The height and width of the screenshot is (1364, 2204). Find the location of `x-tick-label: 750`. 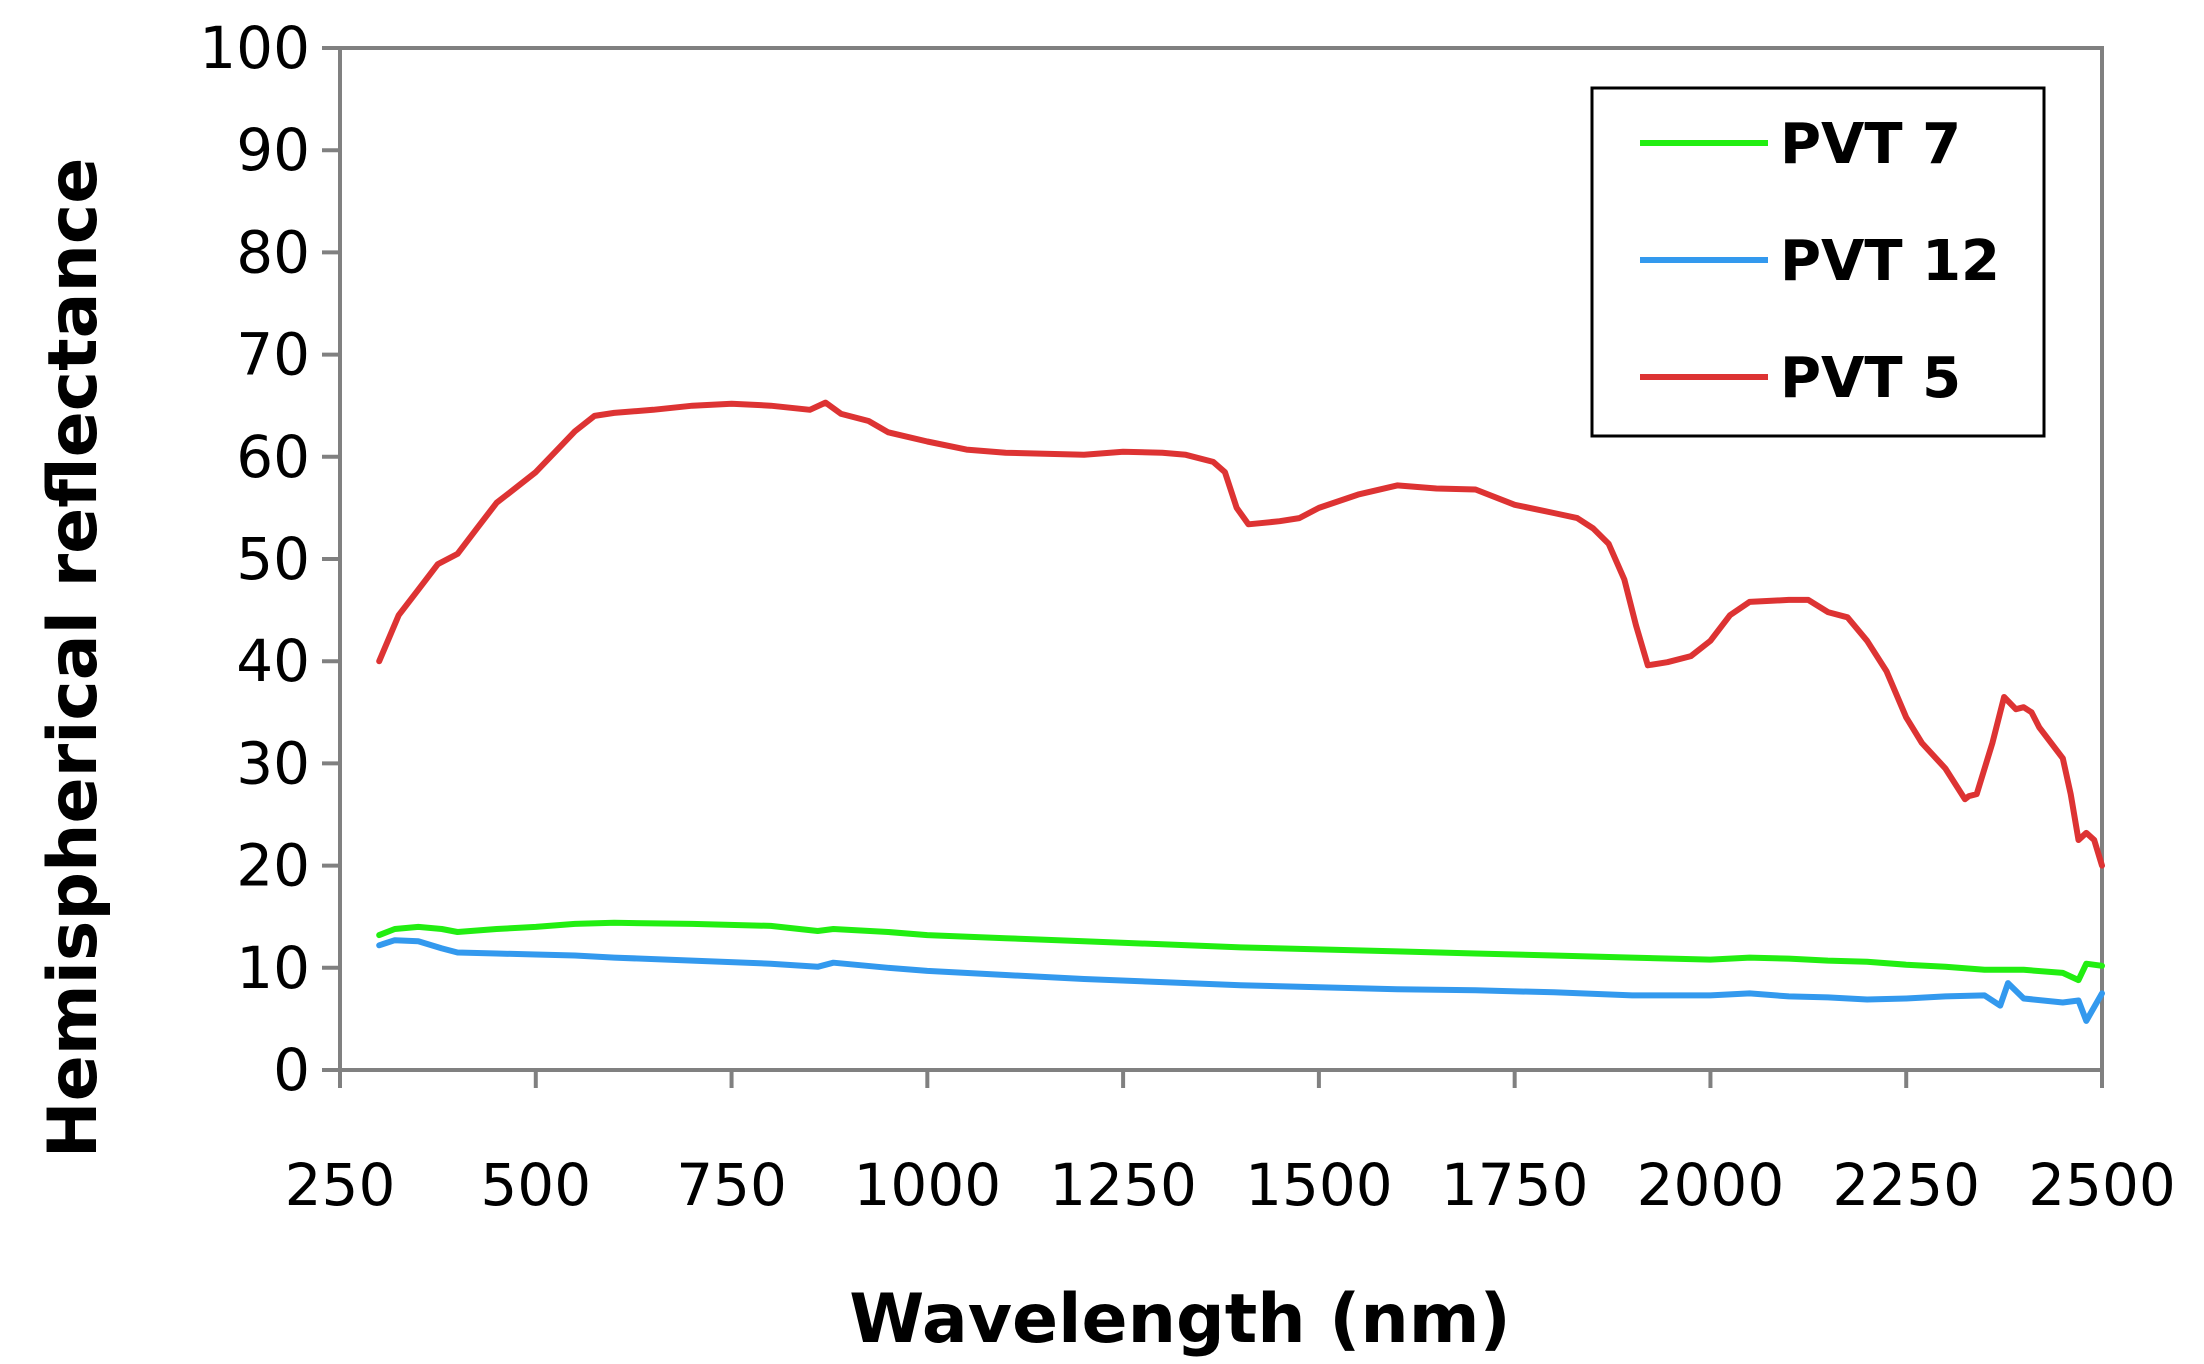

x-tick-label: 750 is located at coordinates (731, 1185).